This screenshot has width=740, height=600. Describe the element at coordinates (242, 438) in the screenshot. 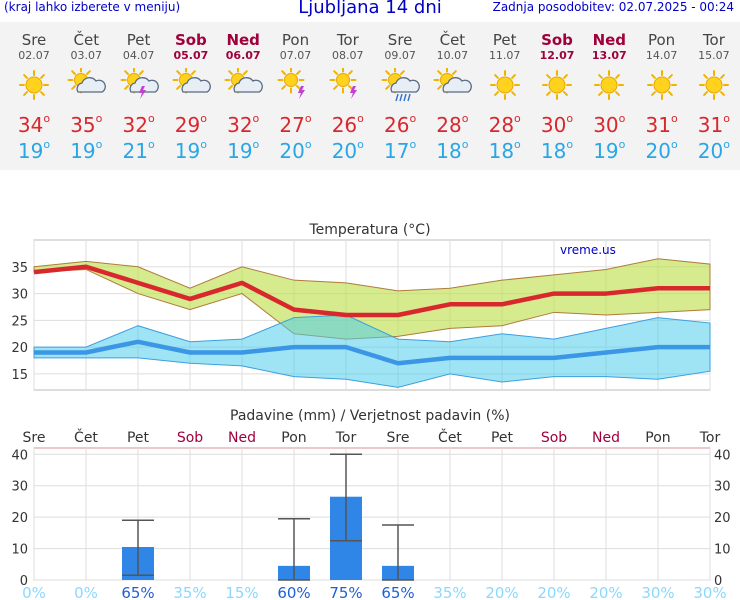

I see `x-tick-label: Ned` at that location.